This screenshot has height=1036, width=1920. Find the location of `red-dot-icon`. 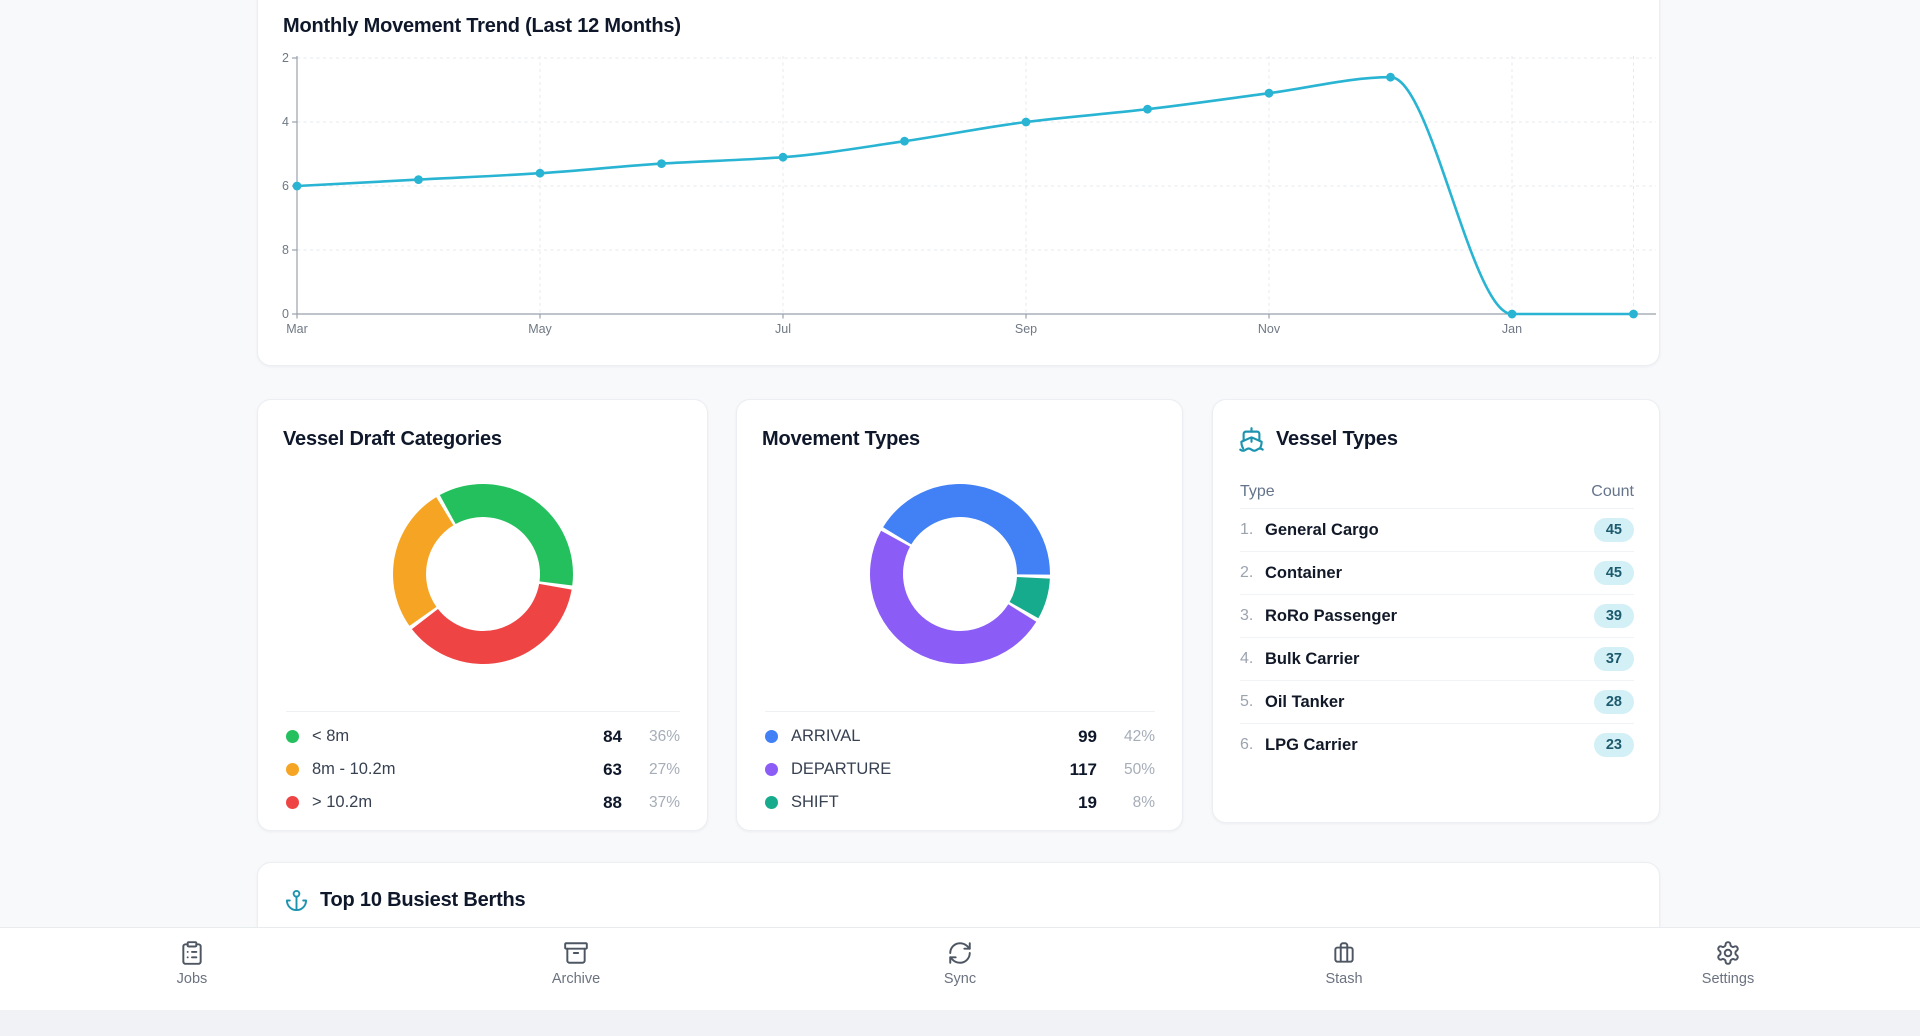

red-dot-icon is located at coordinates (292, 802).